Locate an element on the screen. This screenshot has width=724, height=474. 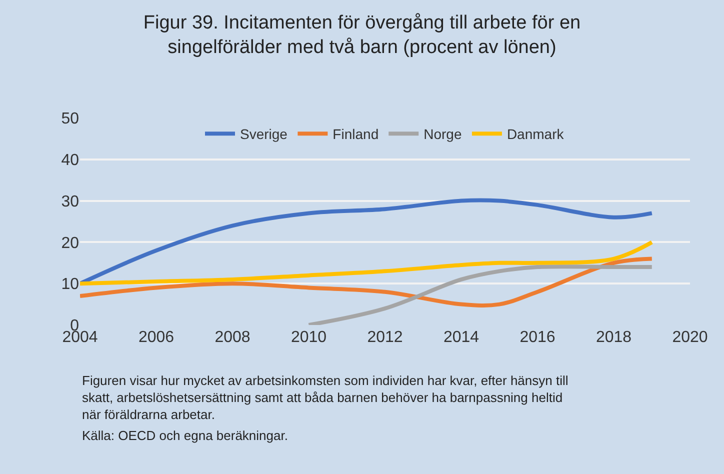
legend-label: Norge is located at coordinates (443, 134).